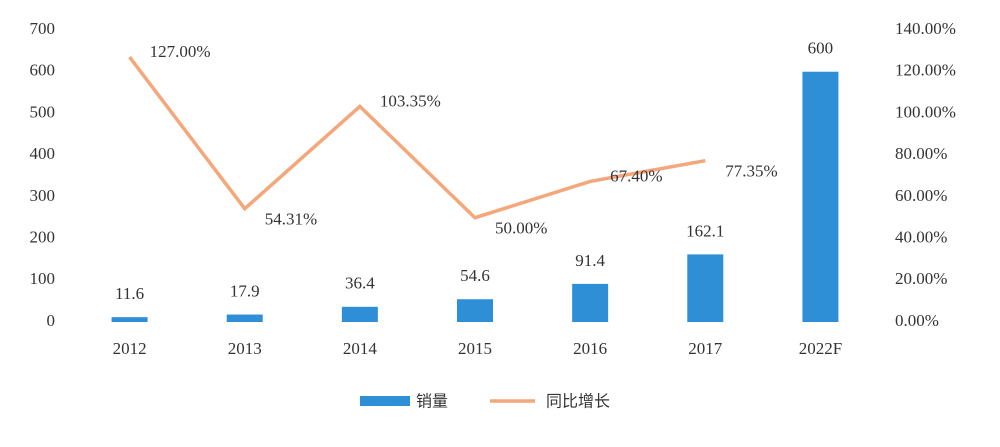 The width and height of the screenshot is (1000, 447). I want to click on bar-value-label: 54.6, so click(475, 275).